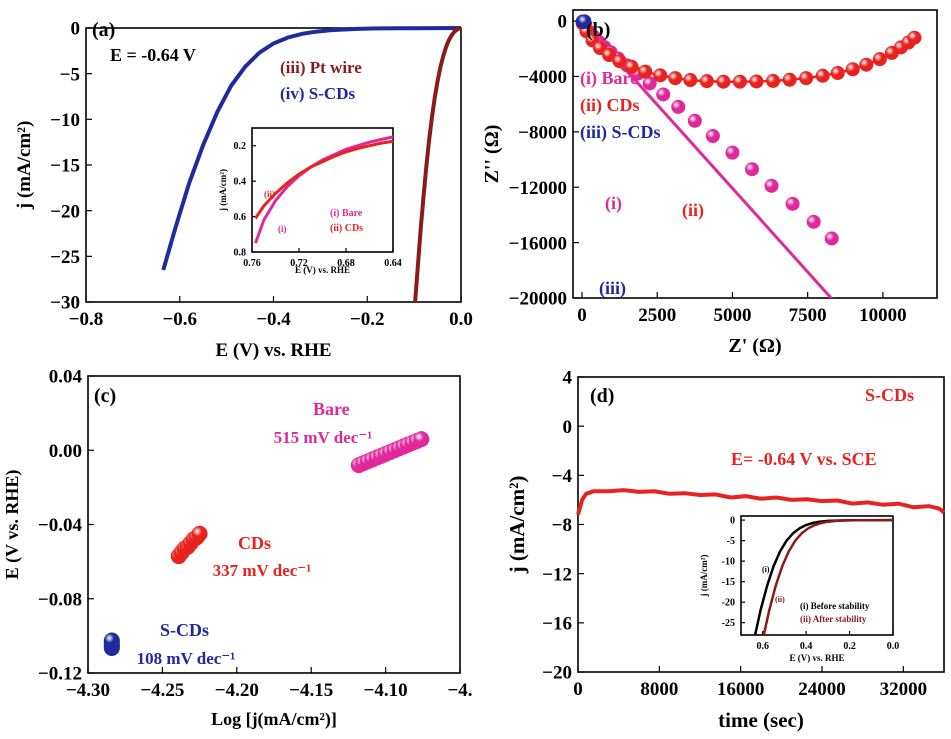 The image size is (951, 739). What do you see at coordinates (602, 396) in the screenshot?
I see `panel-label: (d)` at bounding box center [602, 396].